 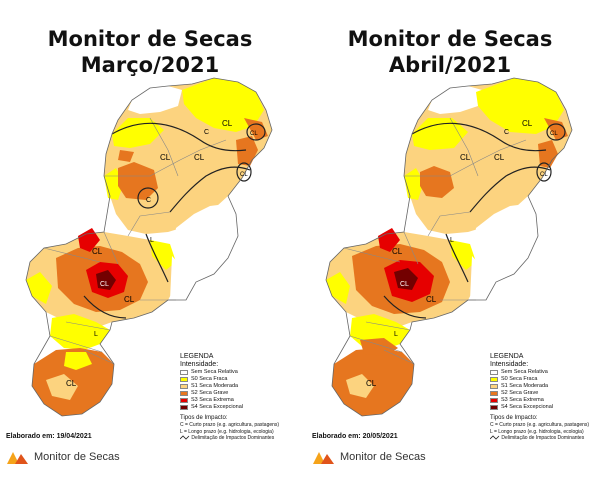 I want to click on legend-item: S2 Seca Grave, so click(x=539, y=393).